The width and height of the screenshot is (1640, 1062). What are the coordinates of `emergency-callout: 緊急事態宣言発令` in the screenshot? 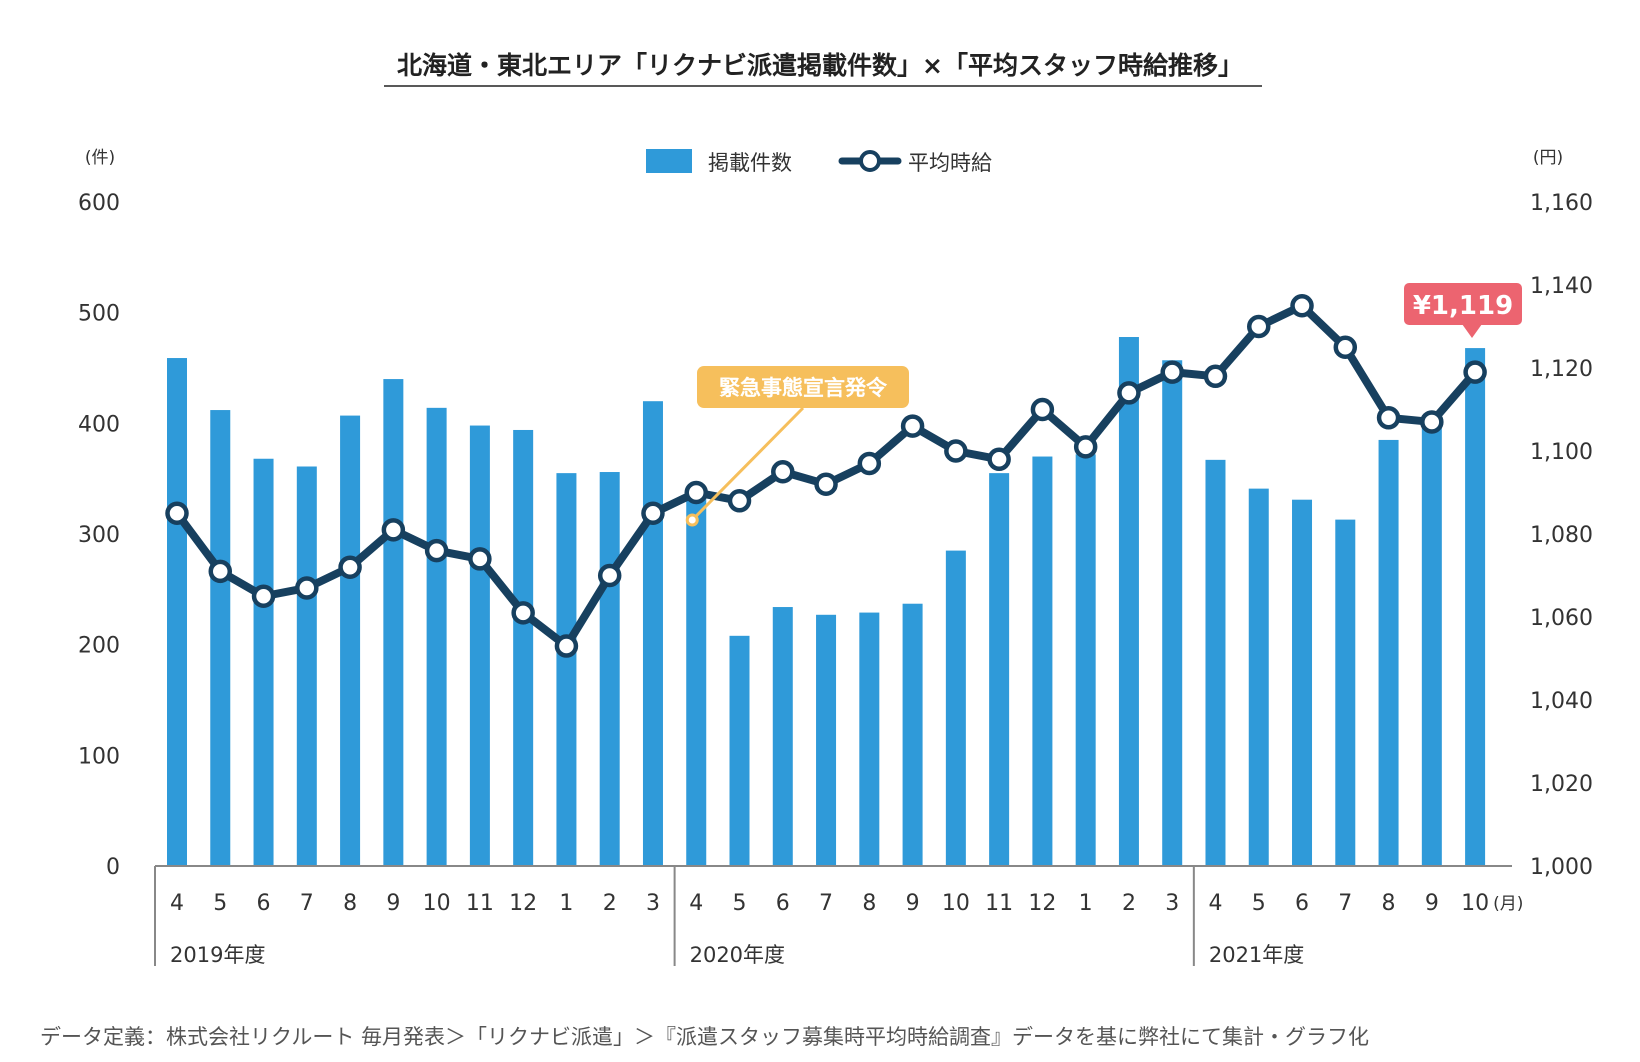 It's located at (797, 446).